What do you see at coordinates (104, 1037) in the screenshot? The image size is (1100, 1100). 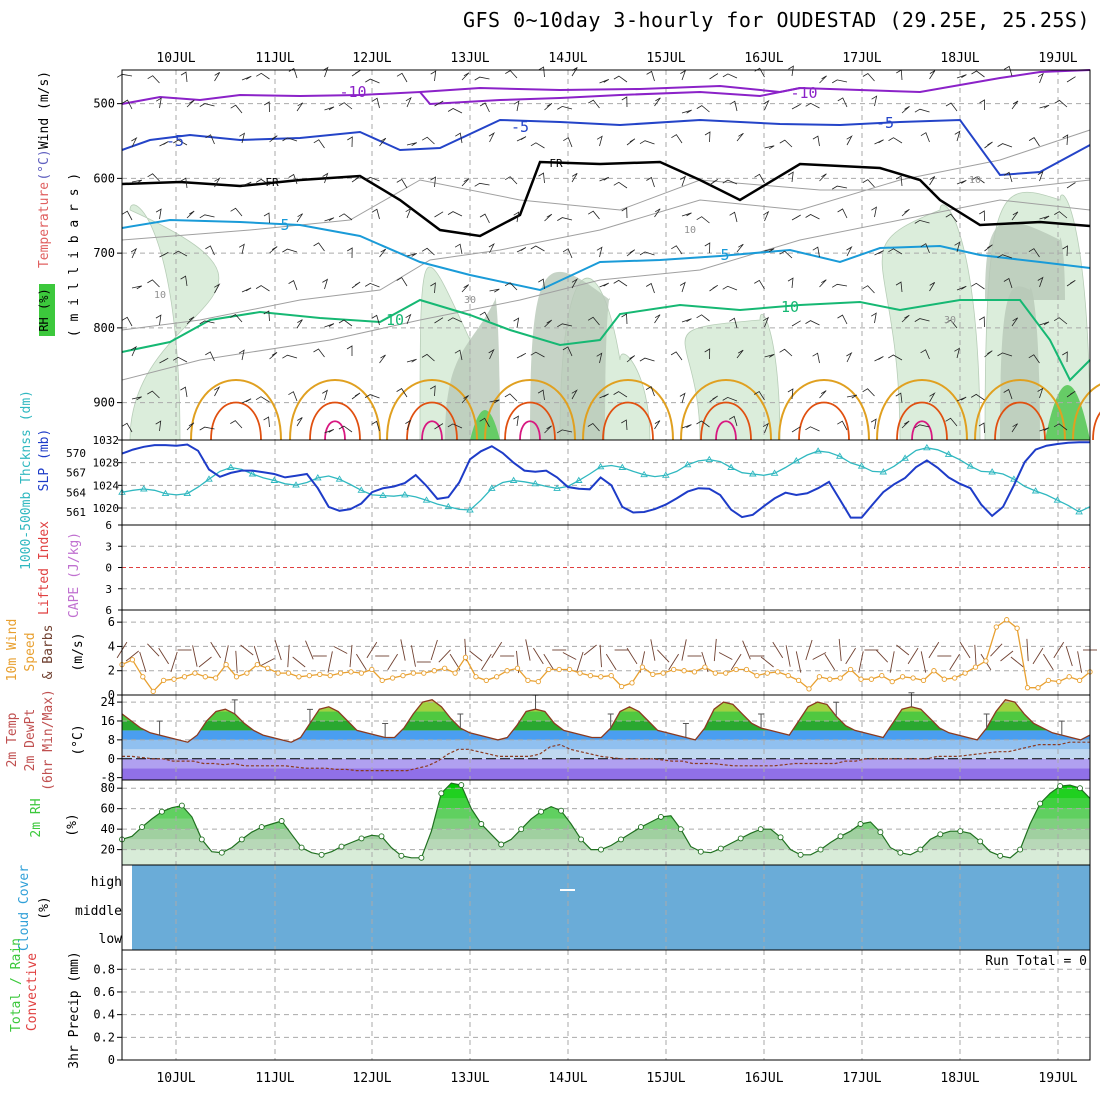 I see `tick-label-precip-3: 0.2` at bounding box center [104, 1037].